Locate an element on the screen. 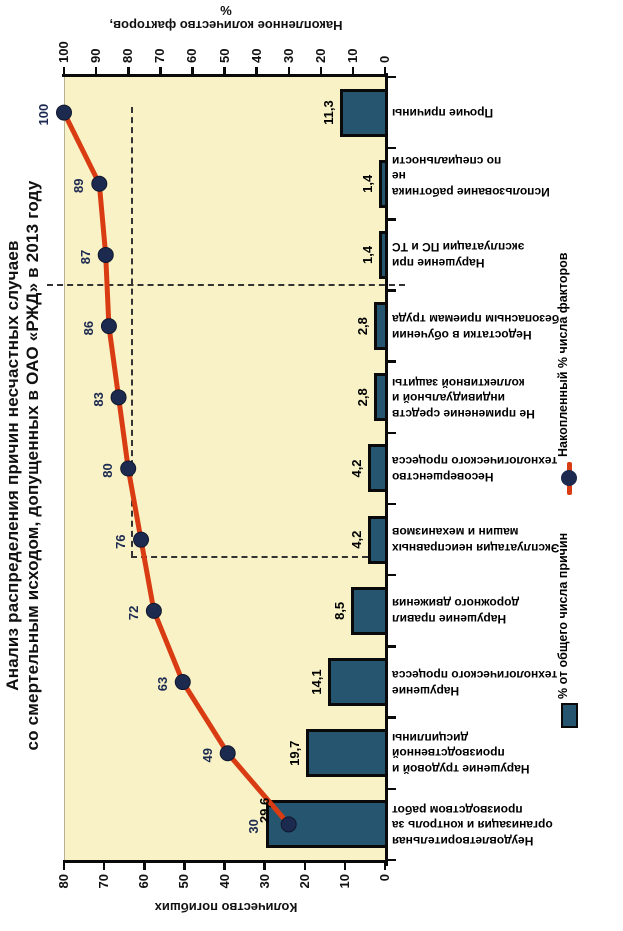  left-axis-tick-label: 80 is located at coordinates (63, 881).